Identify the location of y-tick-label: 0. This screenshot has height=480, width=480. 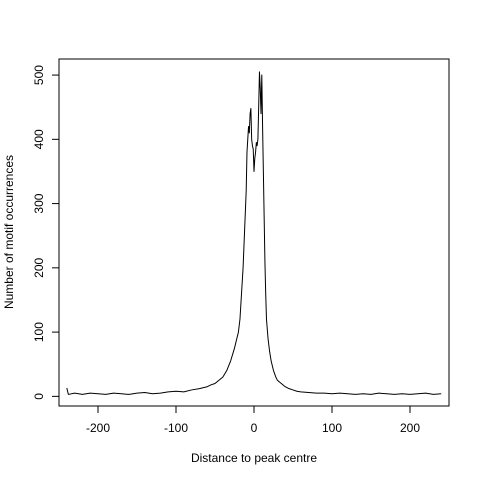
(39, 396).